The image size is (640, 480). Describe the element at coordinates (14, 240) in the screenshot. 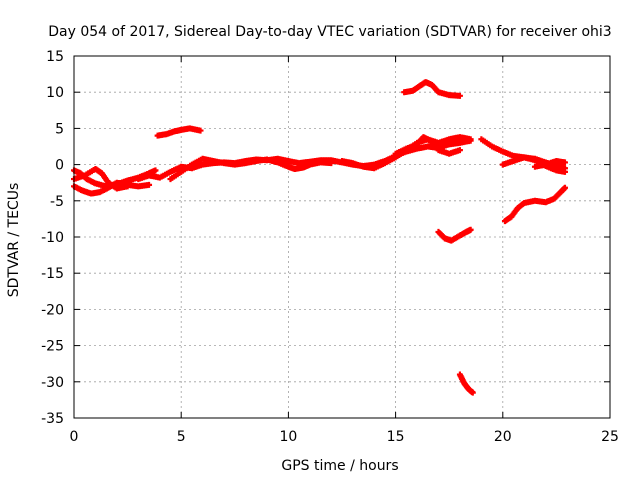

I see `y-axis-label: SDTVAR / TECUs` at that location.